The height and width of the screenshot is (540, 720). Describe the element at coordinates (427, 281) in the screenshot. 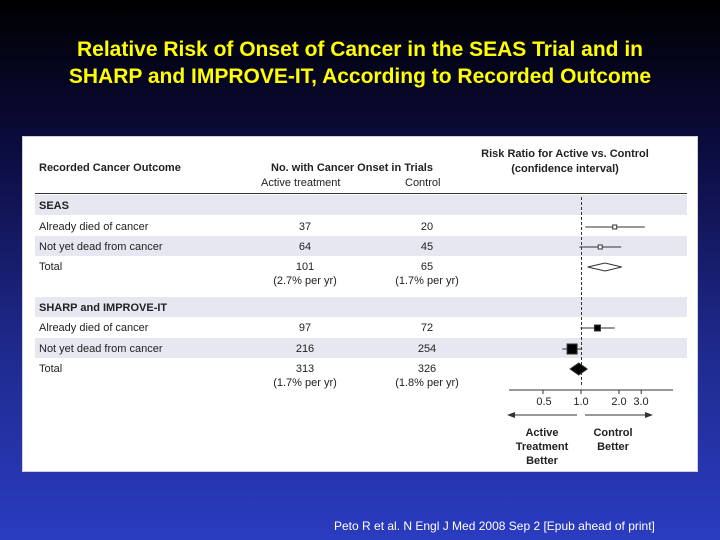

I see `control-rate: (1.7% per yr)` at that location.